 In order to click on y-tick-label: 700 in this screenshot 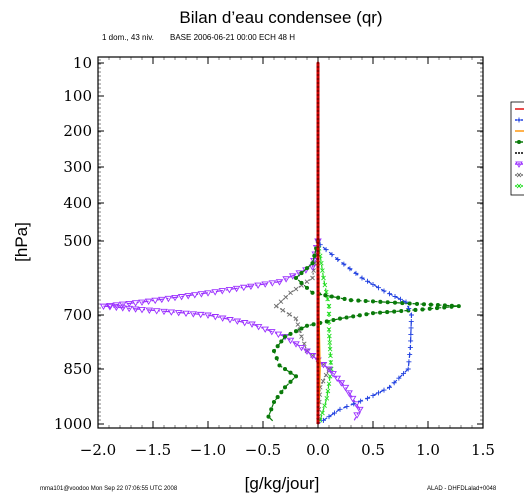, I will do `click(77, 315)`.